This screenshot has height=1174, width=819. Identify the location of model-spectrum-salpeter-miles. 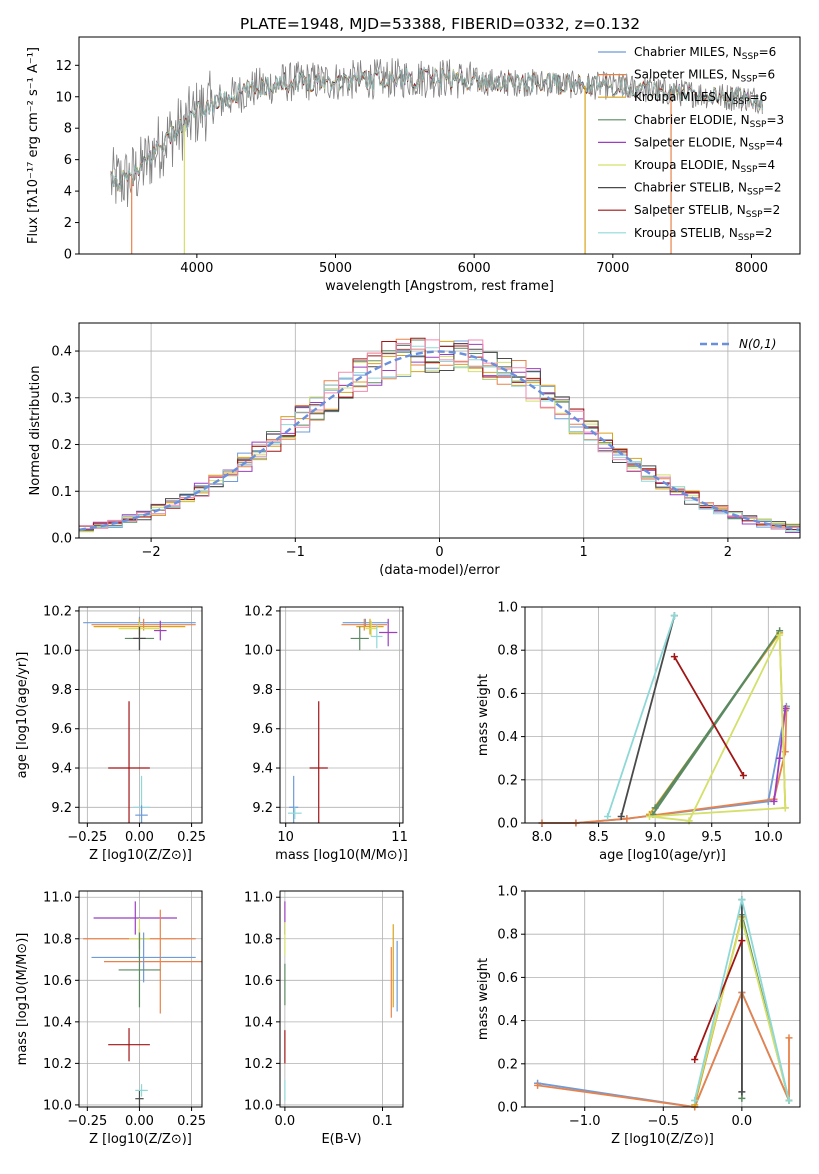
(437, 129).